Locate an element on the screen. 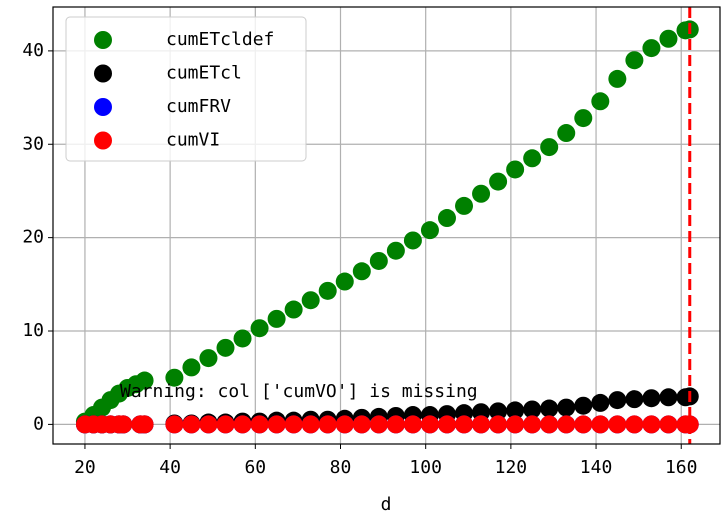 Image resolution: width=722 pixels, height=517 pixels. legend-box is located at coordinates (186, 89).